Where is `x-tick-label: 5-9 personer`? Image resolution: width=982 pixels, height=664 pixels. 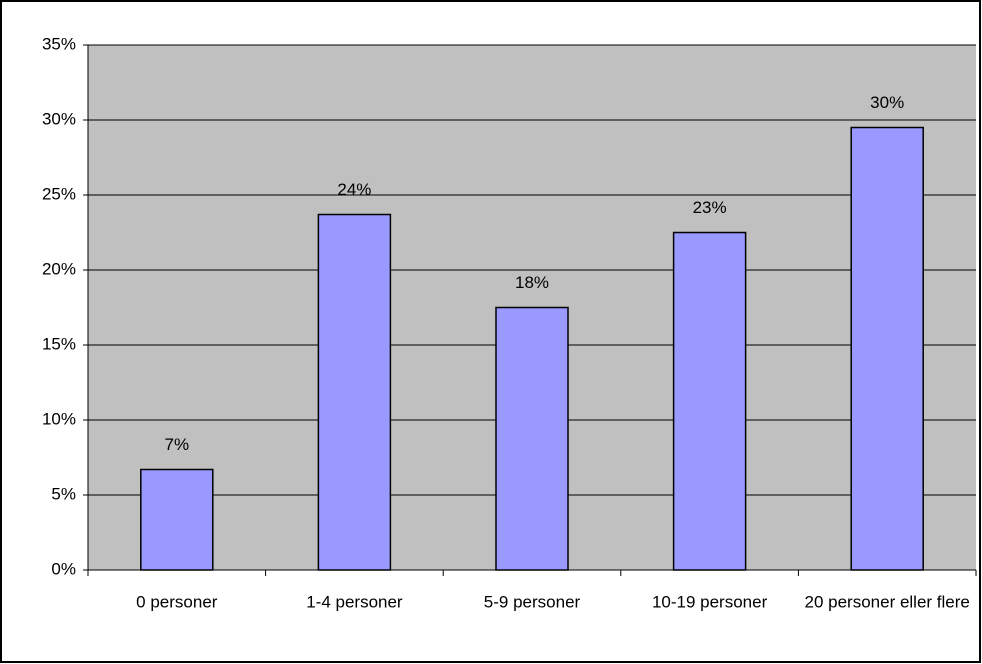
x-tick-label: 5-9 personer is located at coordinates (532, 601).